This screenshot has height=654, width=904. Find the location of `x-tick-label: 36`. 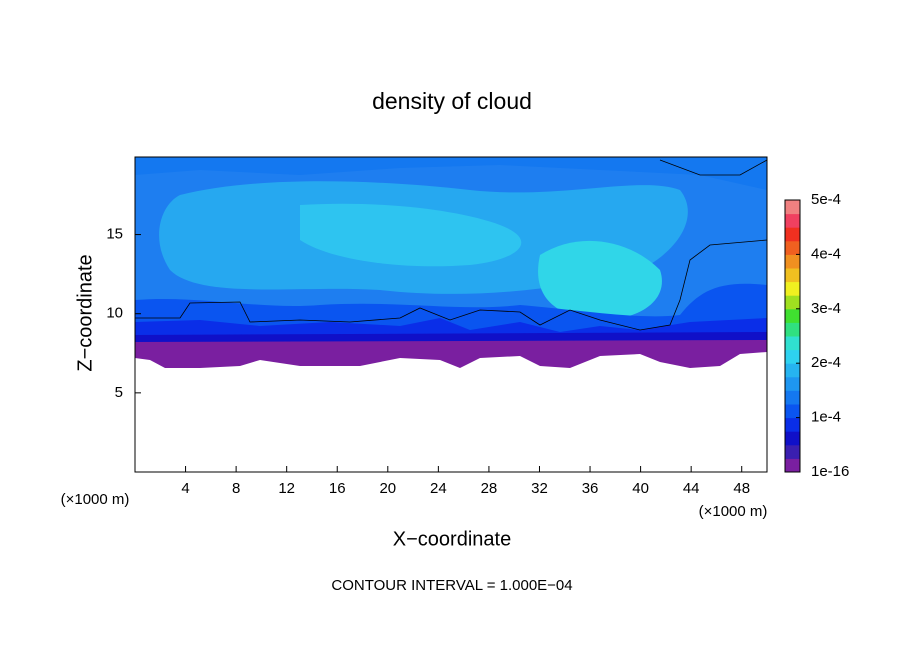

x-tick-label: 36 is located at coordinates (590, 488).